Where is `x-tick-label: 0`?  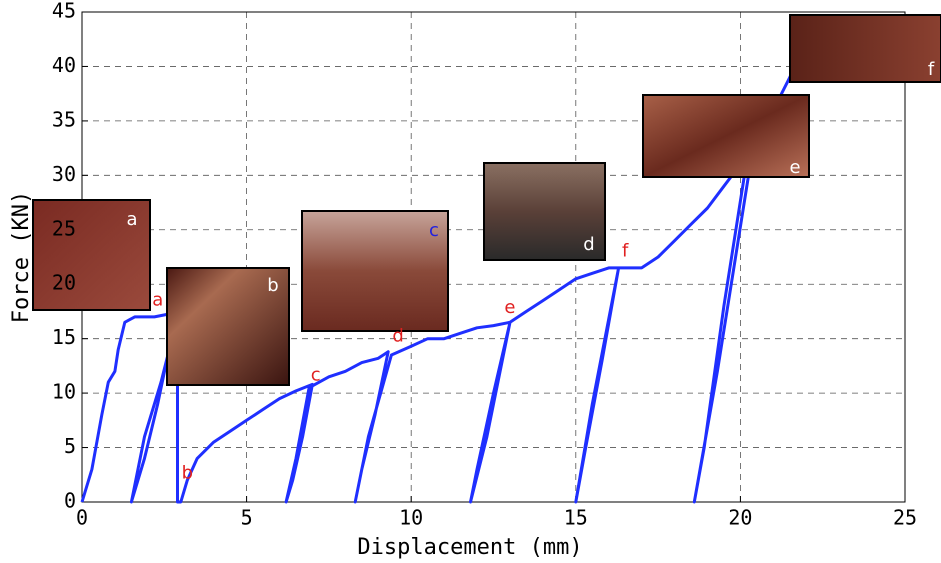 x-tick-label: 0 is located at coordinates (82, 518).